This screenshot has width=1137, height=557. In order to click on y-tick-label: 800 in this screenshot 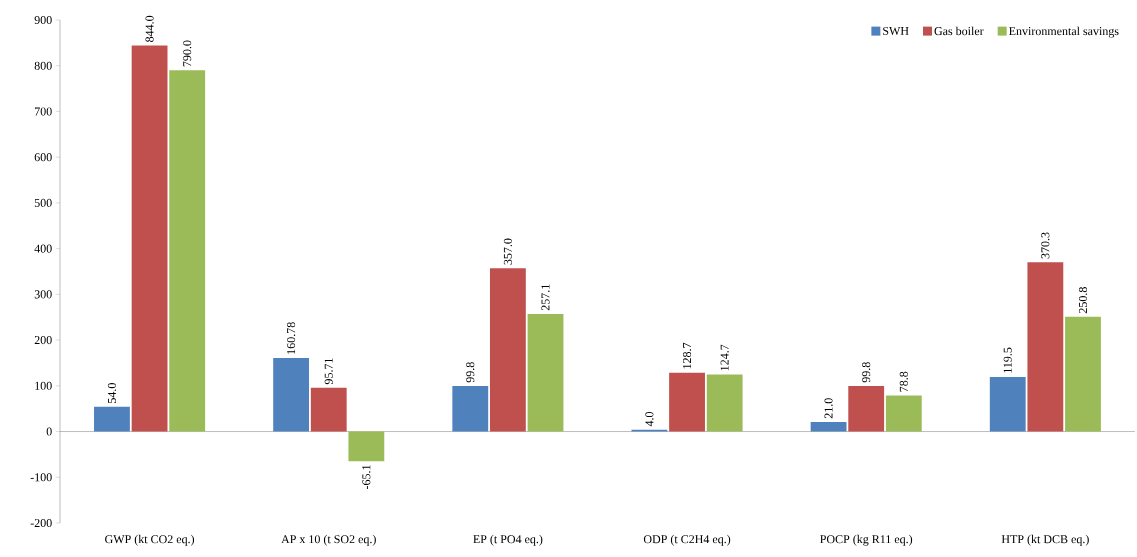, I will do `click(43, 65)`.